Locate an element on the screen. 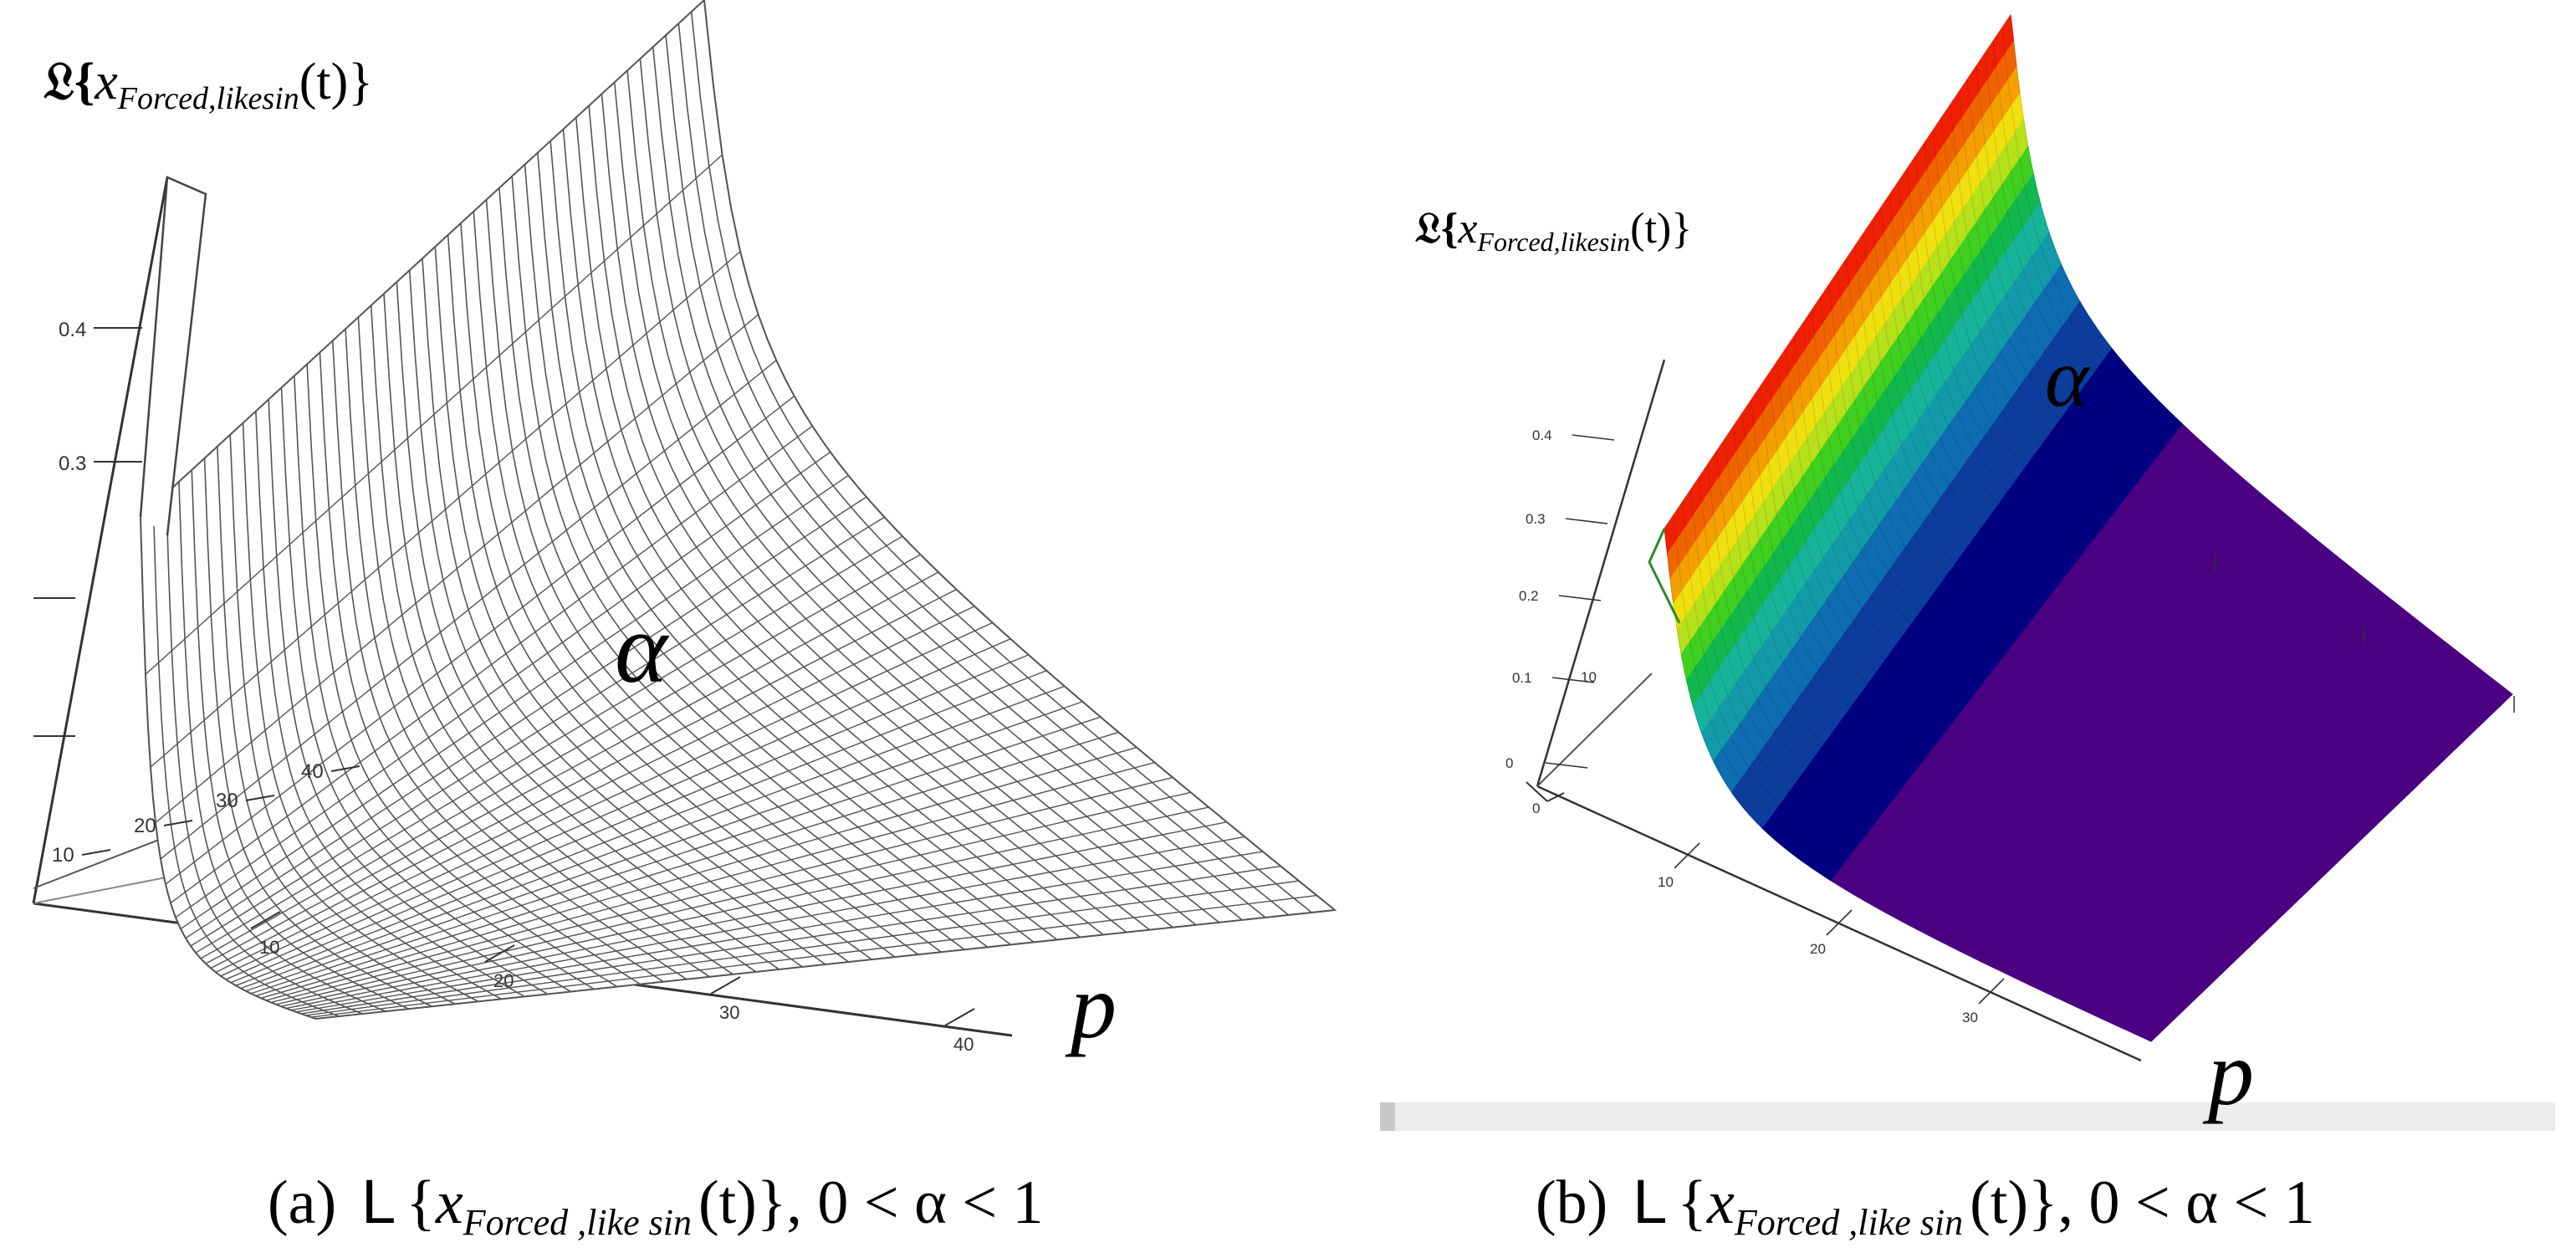  corner-tick-label: 0 is located at coordinates (1536, 808).